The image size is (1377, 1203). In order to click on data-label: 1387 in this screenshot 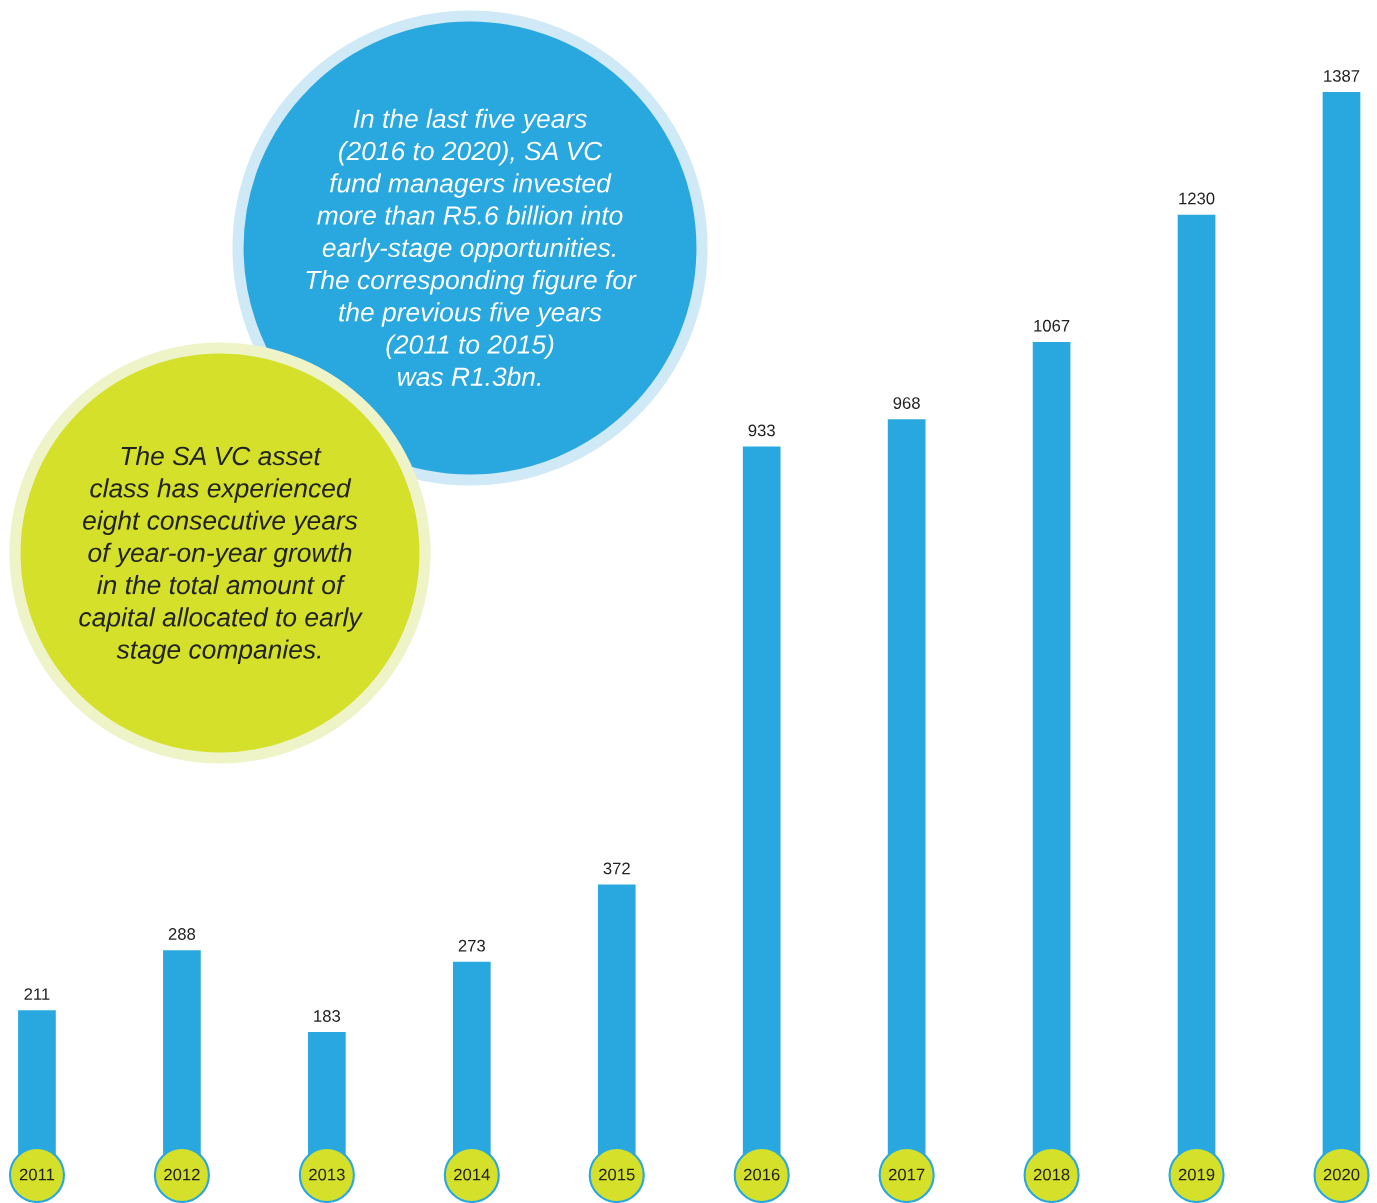, I will do `click(1342, 76)`.